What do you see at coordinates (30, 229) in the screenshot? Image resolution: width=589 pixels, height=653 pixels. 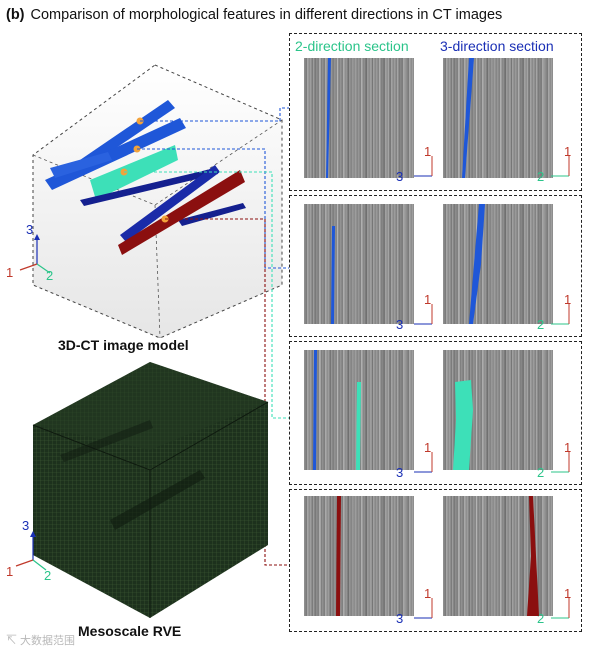 I see `ct-axis-3-label: 3` at bounding box center [30, 229].